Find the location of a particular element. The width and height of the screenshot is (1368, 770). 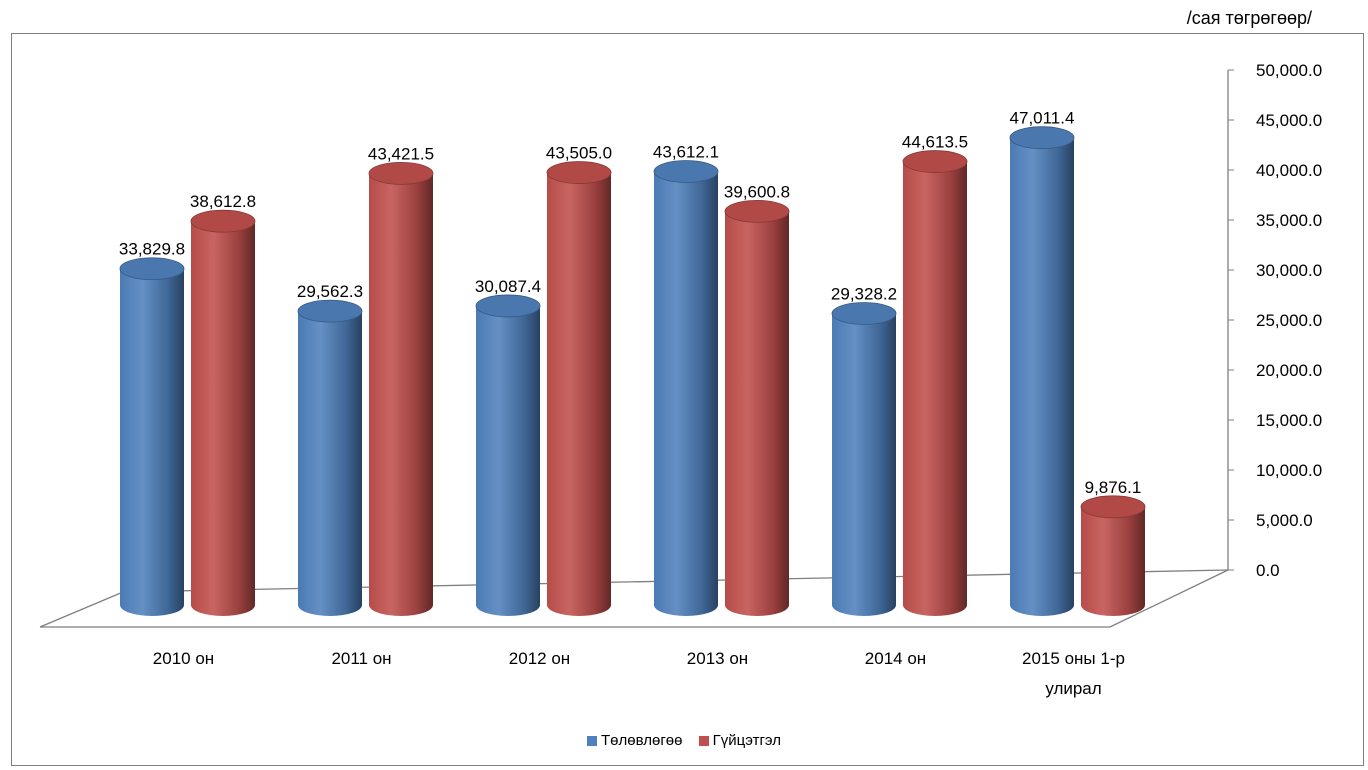

y-tick-label: 50,000.0 is located at coordinates (1289, 70).